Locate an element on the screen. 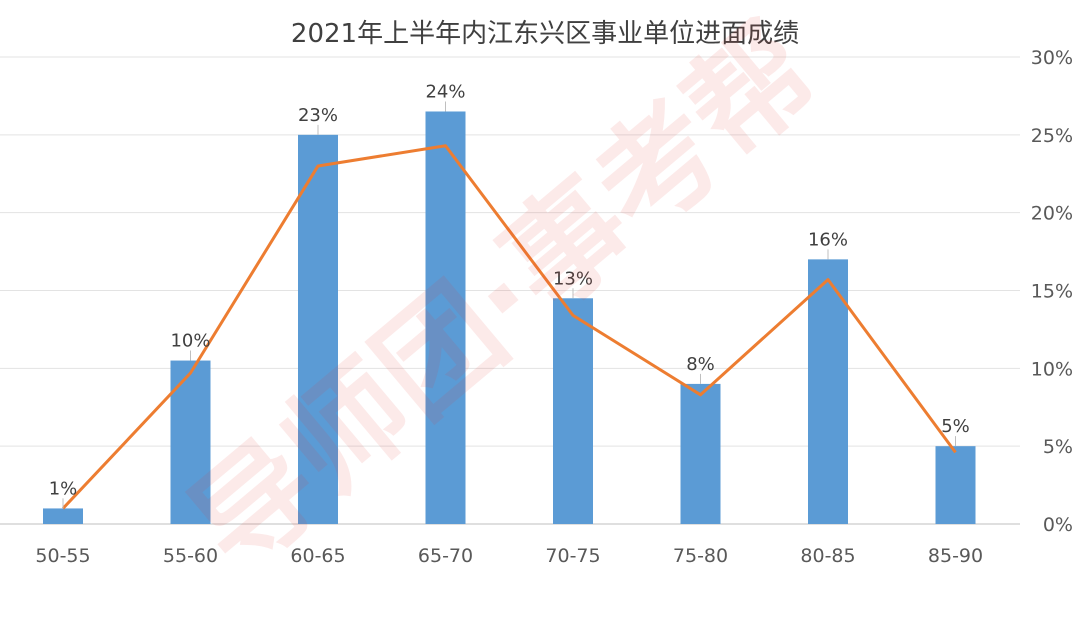 The width and height of the screenshot is (1080, 631). y-tick-label: 25% is located at coordinates (1052, 136).